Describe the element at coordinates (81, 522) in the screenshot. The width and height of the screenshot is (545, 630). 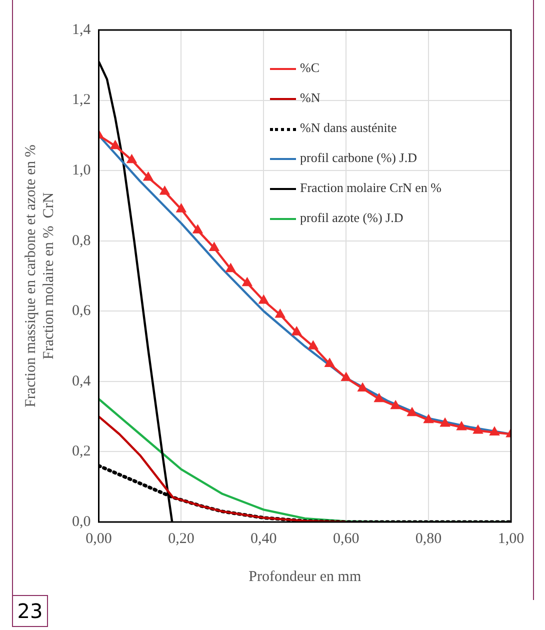
I see `y-tick-label: 0,0` at that location.